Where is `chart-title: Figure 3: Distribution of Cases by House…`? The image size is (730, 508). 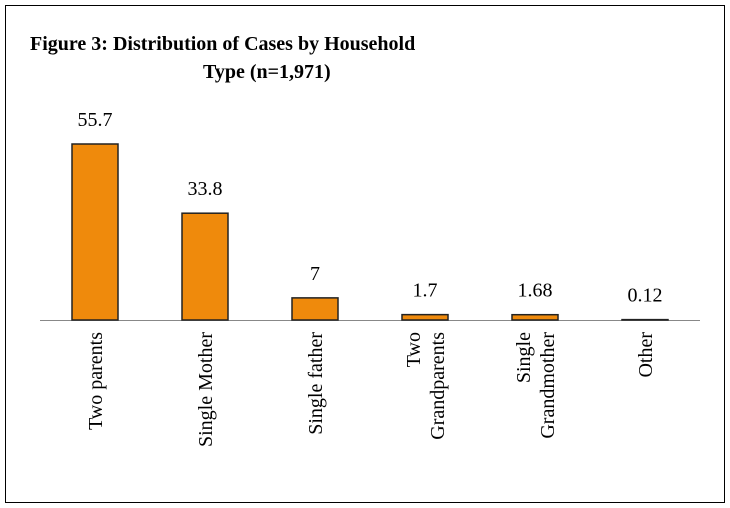
chart-title: Figure 3: Distribution of Cases by House… is located at coordinates (222, 58).